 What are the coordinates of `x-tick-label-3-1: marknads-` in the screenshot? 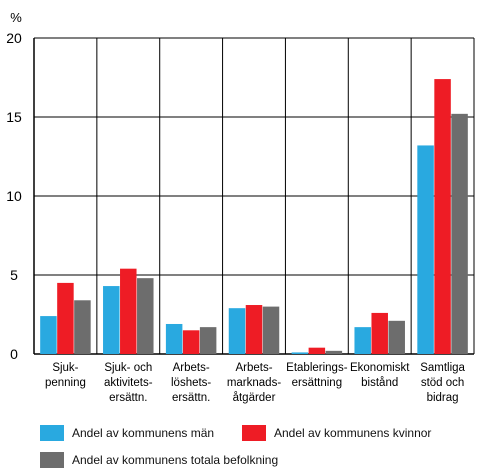 It's located at (254, 383).